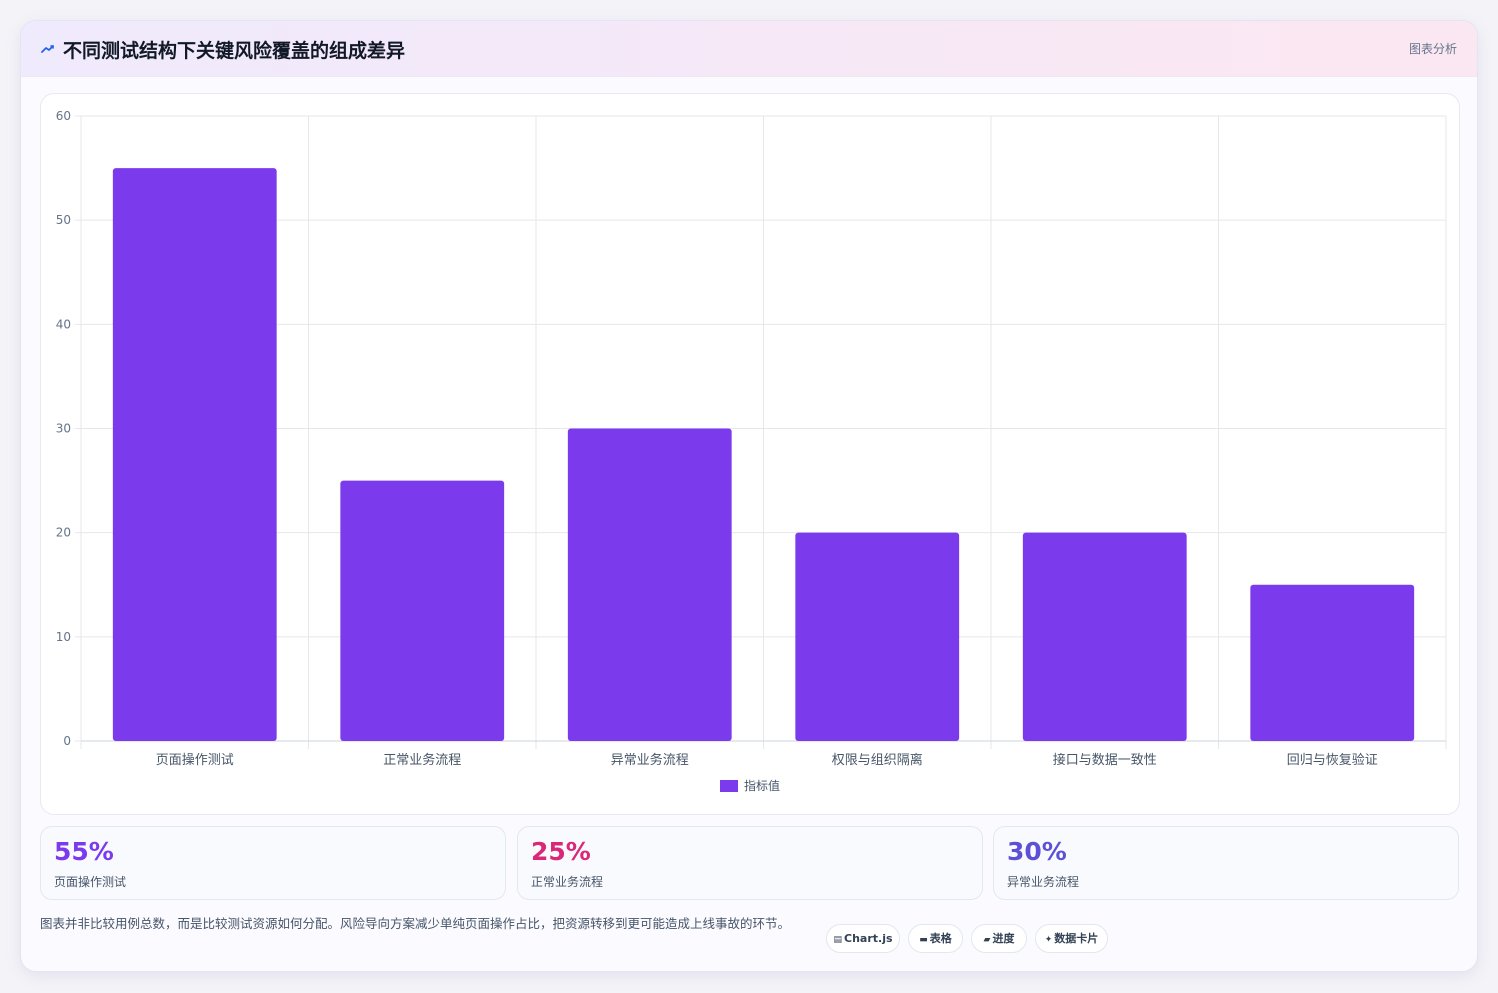 Image resolution: width=1498 pixels, height=993 pixels. Describe the element at coordinates (1226, 863) in the screenshot. I see `stat-card: 30% 异常业务流程` at that location.